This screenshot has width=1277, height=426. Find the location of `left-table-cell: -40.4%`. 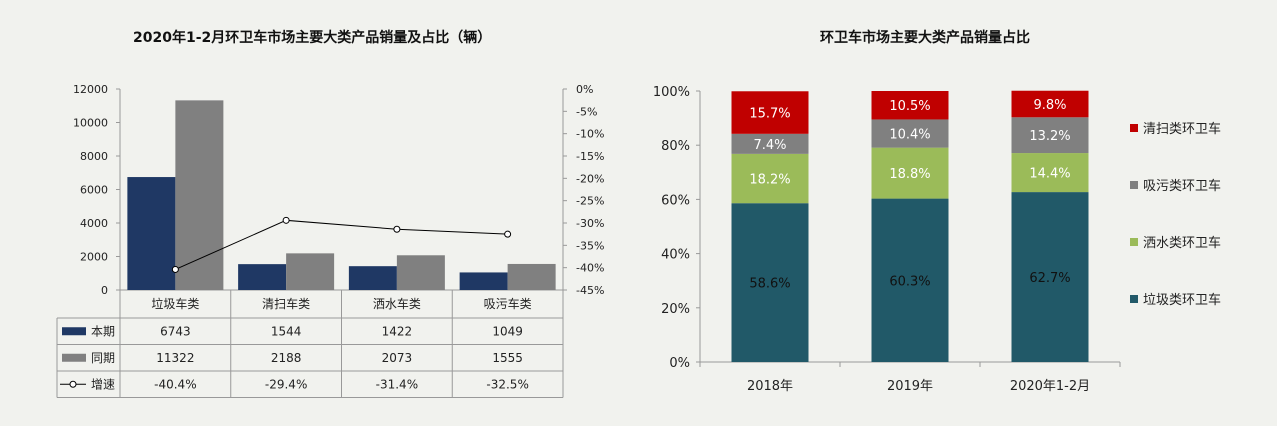

left-table-cell: -40.4% is located at coordinates (175, 384).